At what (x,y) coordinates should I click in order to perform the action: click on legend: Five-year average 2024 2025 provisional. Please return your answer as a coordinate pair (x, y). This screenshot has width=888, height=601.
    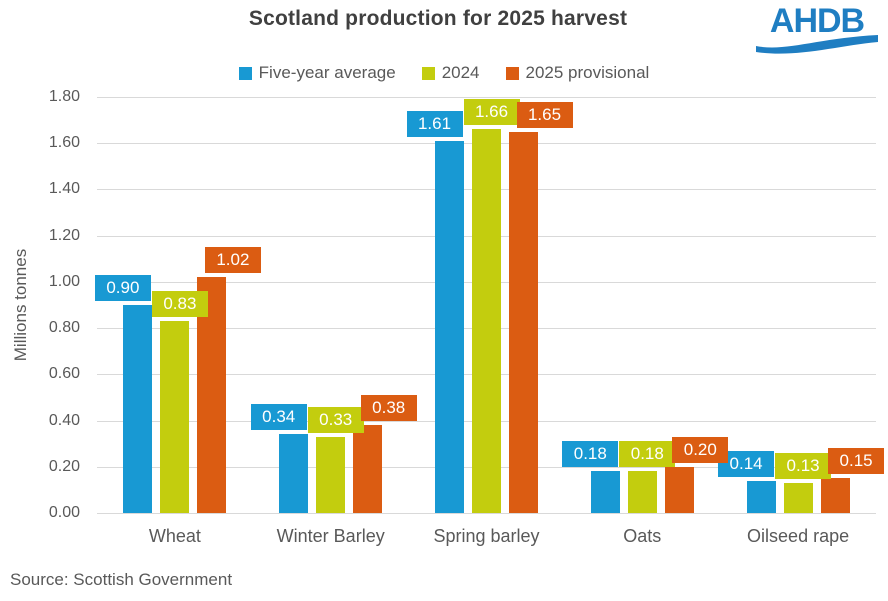
    Looking at the image, I should click on (444, 73).